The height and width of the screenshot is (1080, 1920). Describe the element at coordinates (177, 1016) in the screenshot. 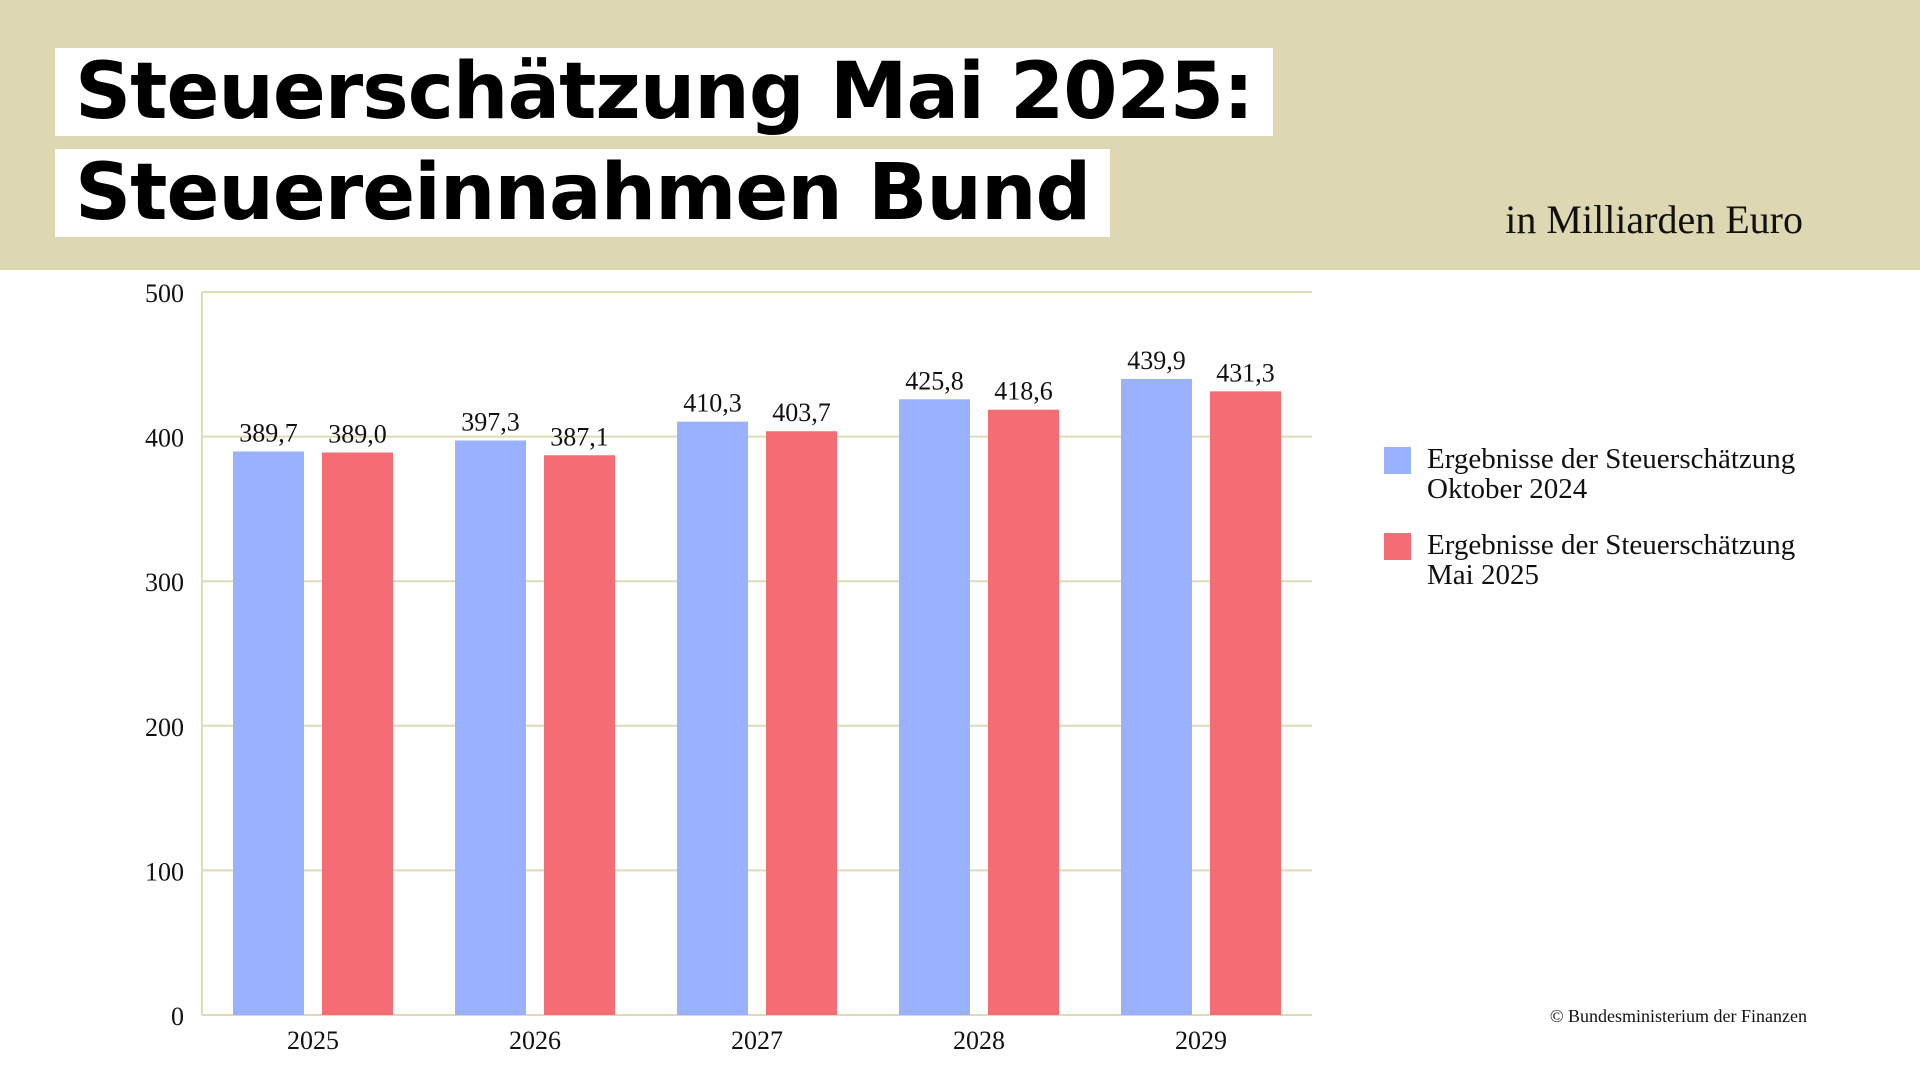

I see `y-tick-label-0: 0` at that location.